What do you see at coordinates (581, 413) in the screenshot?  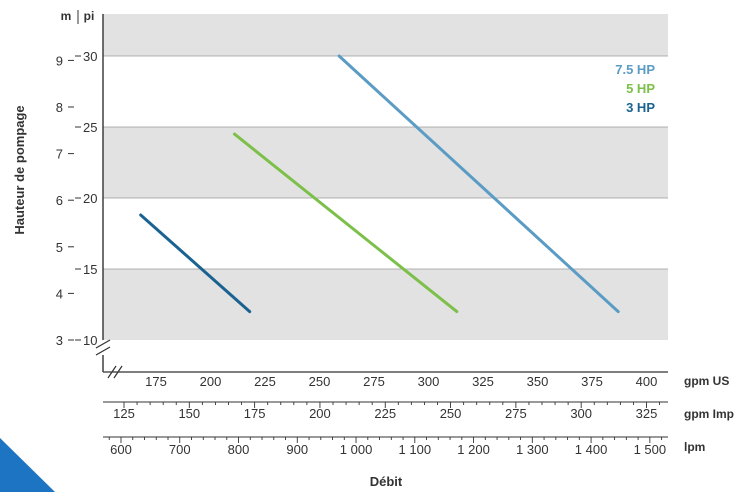 I see `x-tick-label-gpm-imp: 300` at bounding box center [581, 413].